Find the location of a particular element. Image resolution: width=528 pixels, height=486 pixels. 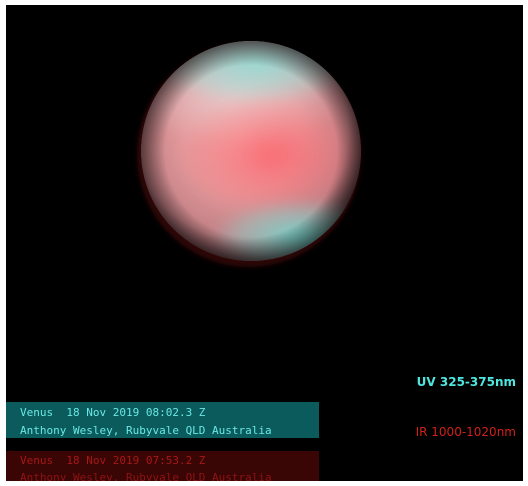

uv-band-label: UV 325-375nm is located at coordinates (466, 382).